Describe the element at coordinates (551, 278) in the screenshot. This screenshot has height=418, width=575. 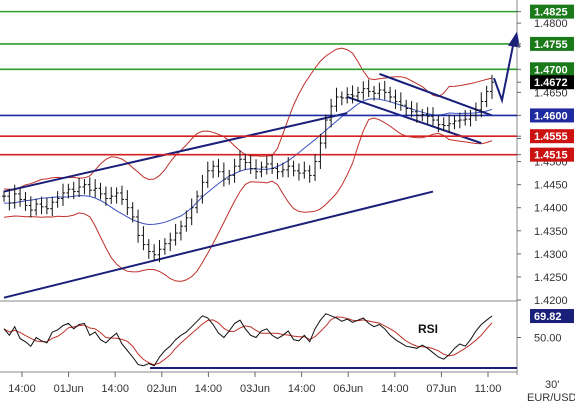
I see `price-tick-label: 1.4250` at that location.